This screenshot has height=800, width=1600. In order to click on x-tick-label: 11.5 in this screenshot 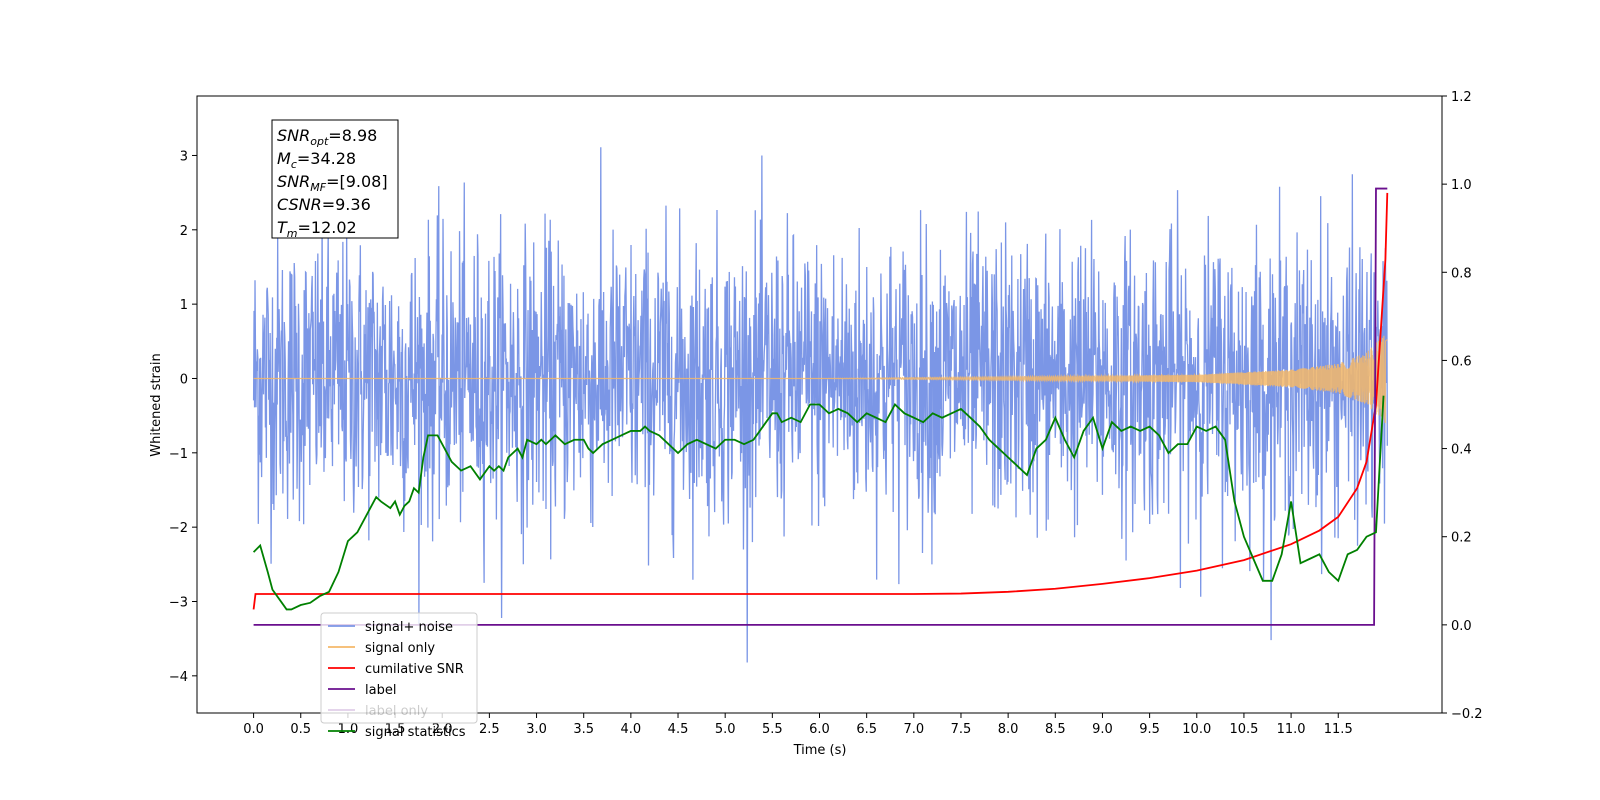, I will do `click(1338, 729)`.